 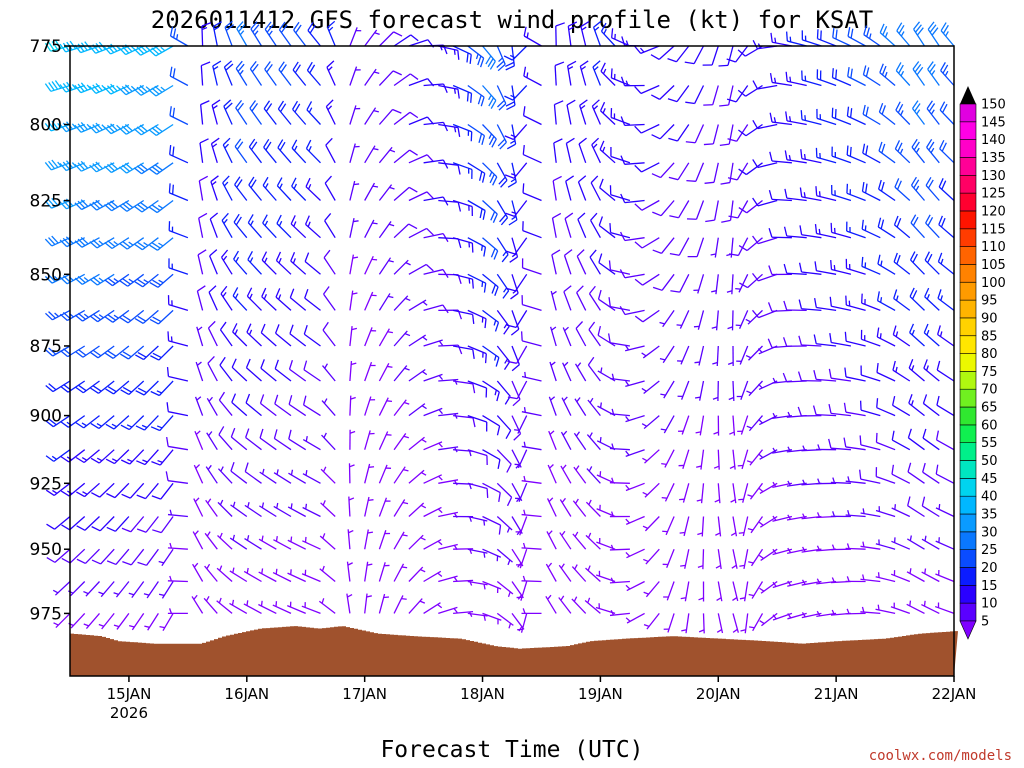 What do you see at coordinates (46, 47) in the screenshot?
I see `y-tick-label: 775` at bounding box center [46, 47].